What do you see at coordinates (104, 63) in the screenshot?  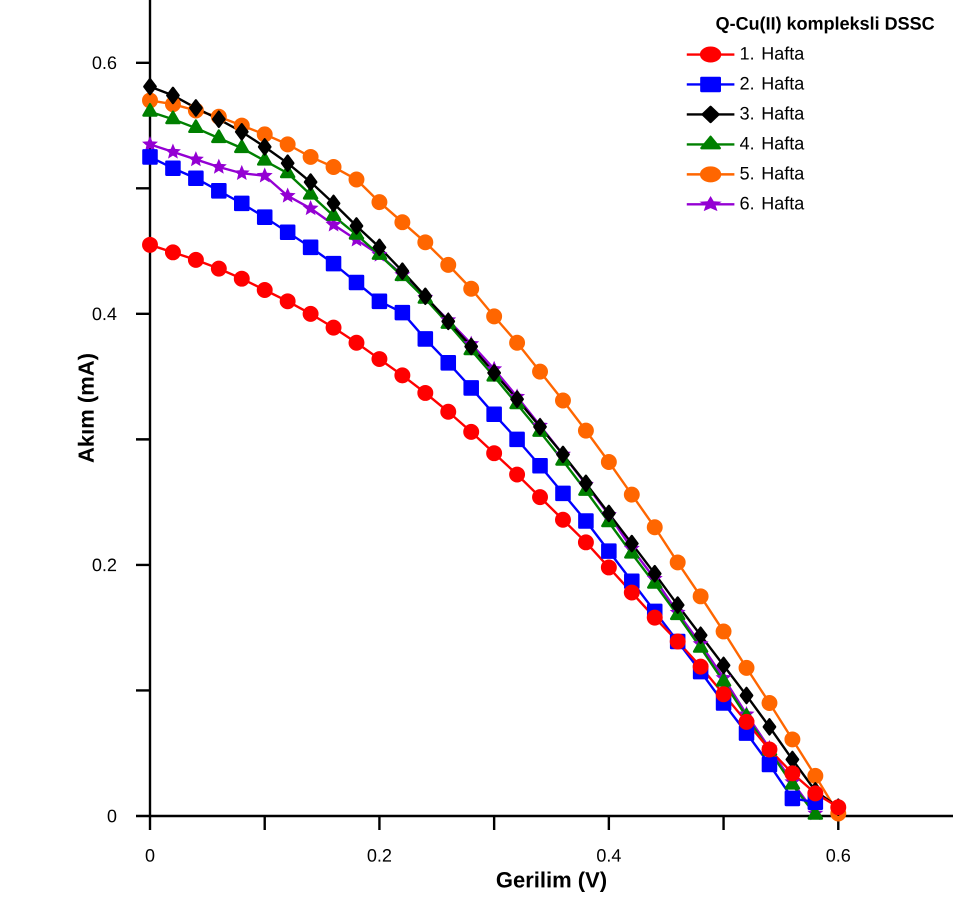 I see `y-tick-label: 0.6` at bounding box center [104, 63].